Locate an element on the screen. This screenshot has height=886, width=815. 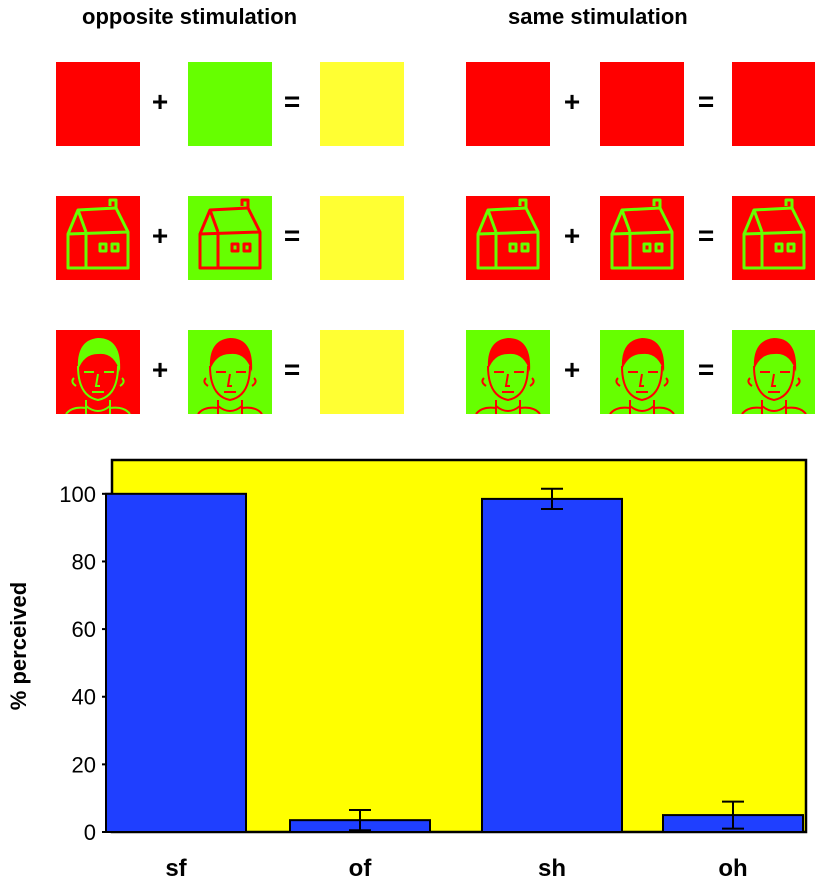
x-category-label: sh is located at coordinates (552, 868).